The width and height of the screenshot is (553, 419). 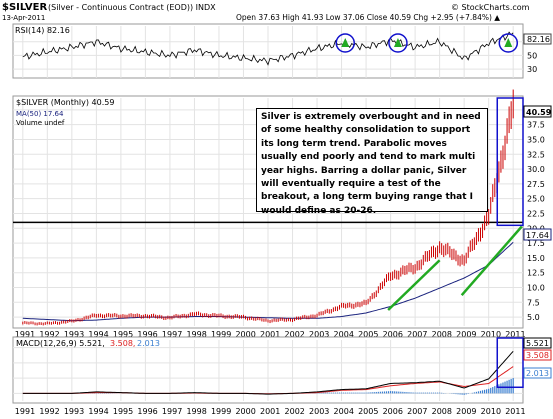 I want to click on hist-value-box, so click(x=537, y=373).